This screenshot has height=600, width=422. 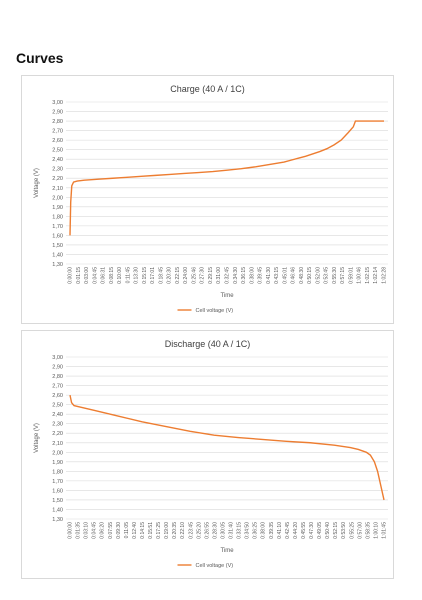 What do you see at coordinates (244, 275) in the screenshot?
I see `charge-x-tick-label: 0:36:15` at bounding box center [244, 275].